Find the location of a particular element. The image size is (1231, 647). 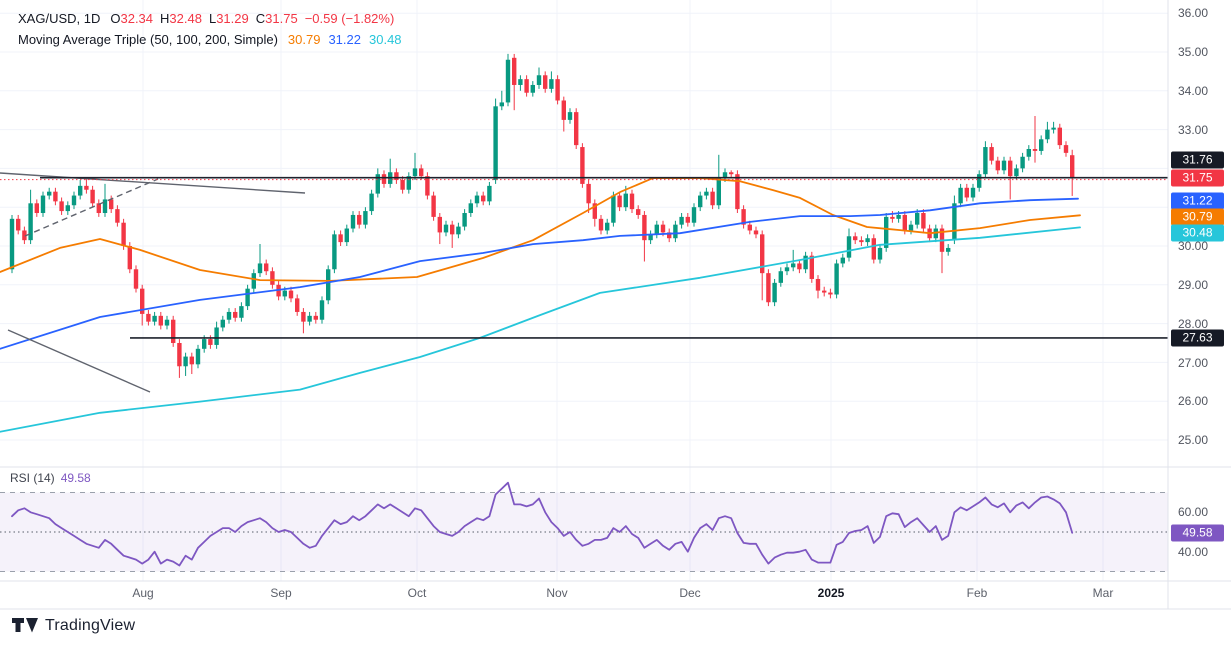

time-axis-label-Dec: Dec is located at coordinates (690, 593).